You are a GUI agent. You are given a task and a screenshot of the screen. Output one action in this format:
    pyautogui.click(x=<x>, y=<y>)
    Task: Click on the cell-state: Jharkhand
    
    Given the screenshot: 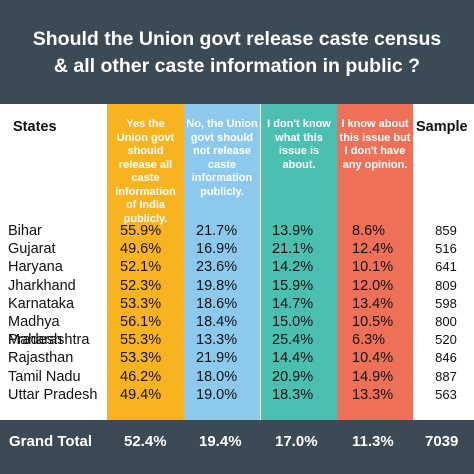 What is the action you would take?
    pyautogui.click(x=42, y=285)
    